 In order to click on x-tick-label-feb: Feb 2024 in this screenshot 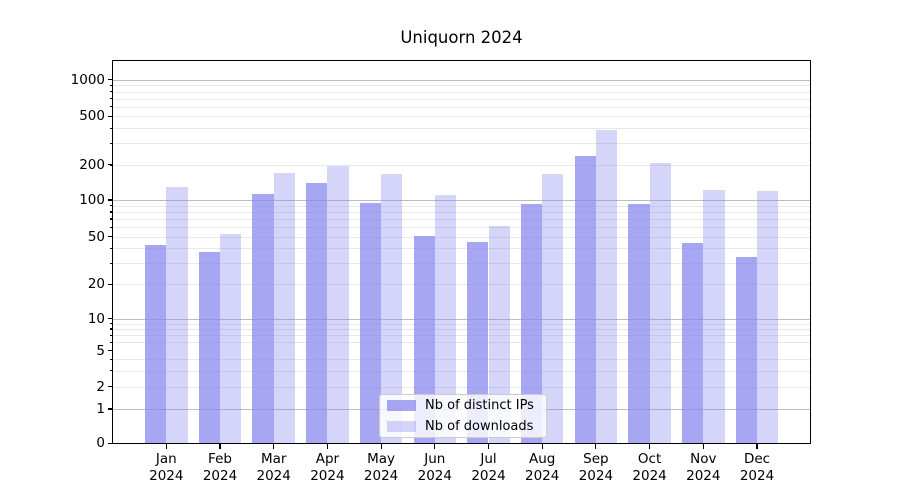, I will do `click(220, 467)`.